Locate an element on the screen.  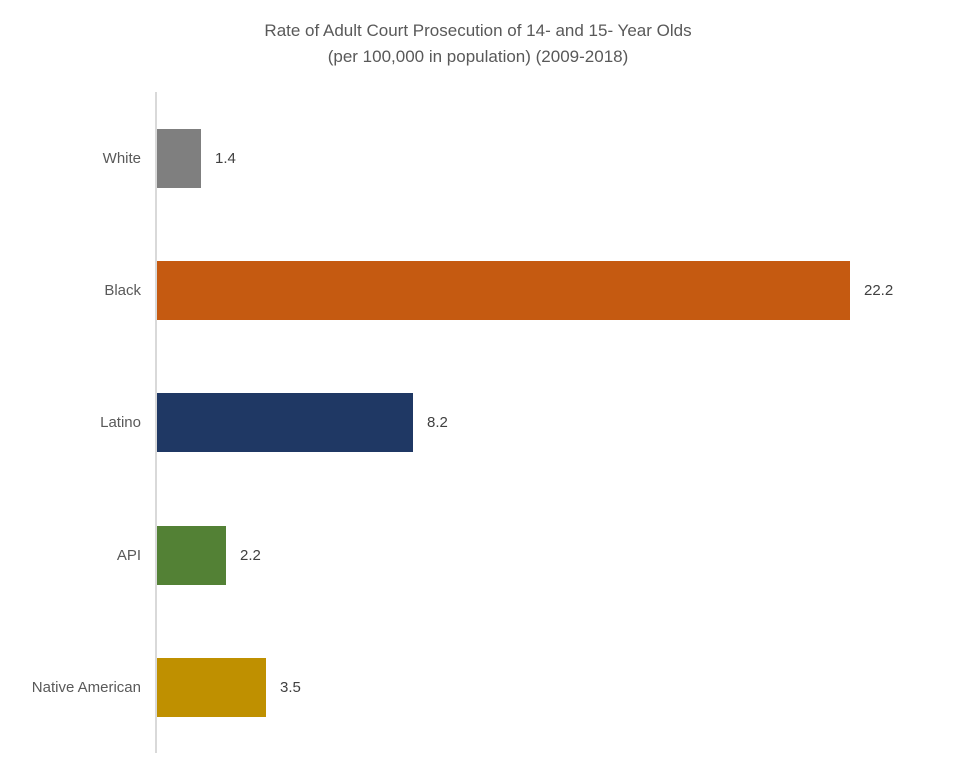
bar-black is located at coordinates (503, 290).